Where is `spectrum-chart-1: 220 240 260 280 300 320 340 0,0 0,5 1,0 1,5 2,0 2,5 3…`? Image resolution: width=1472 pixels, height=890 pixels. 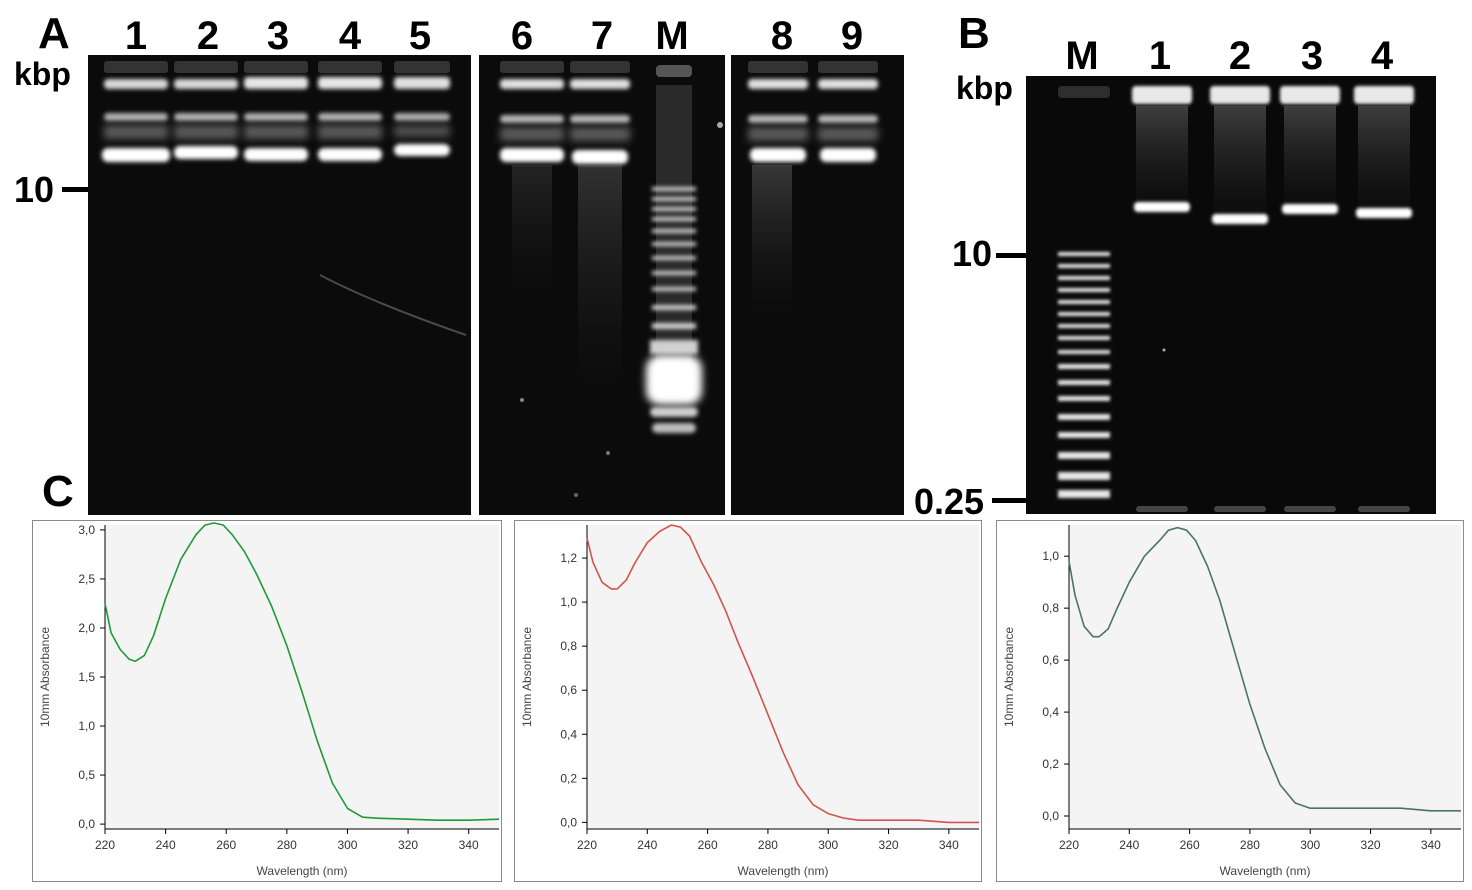
spectrum-chart-1: 220 240 260 280 300 320 340 0,0 0,5 1,0 1,5 2,0 2,5 3… is located at coordinates (267, 701).